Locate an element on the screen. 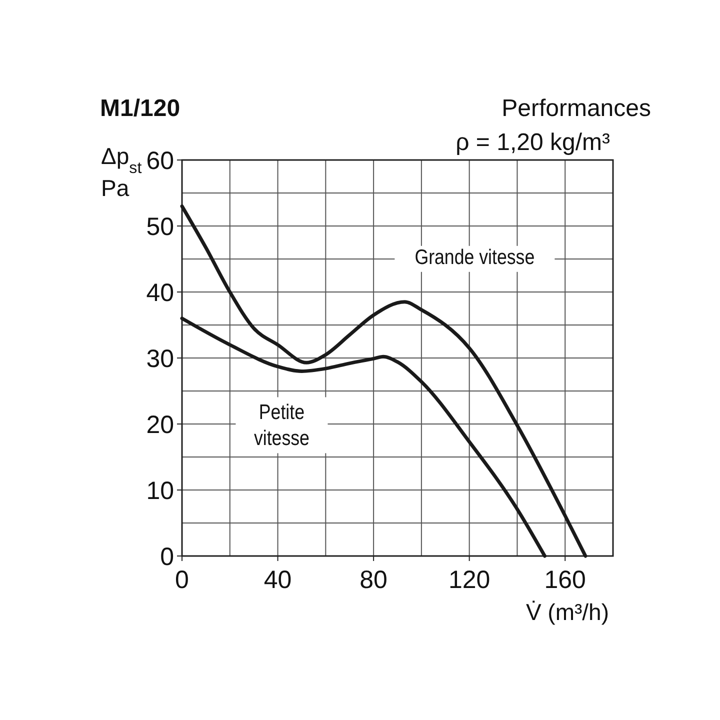 This screenshot has height=720, width=720. y-tick-label: 50 is located at coordinates (160, 227).